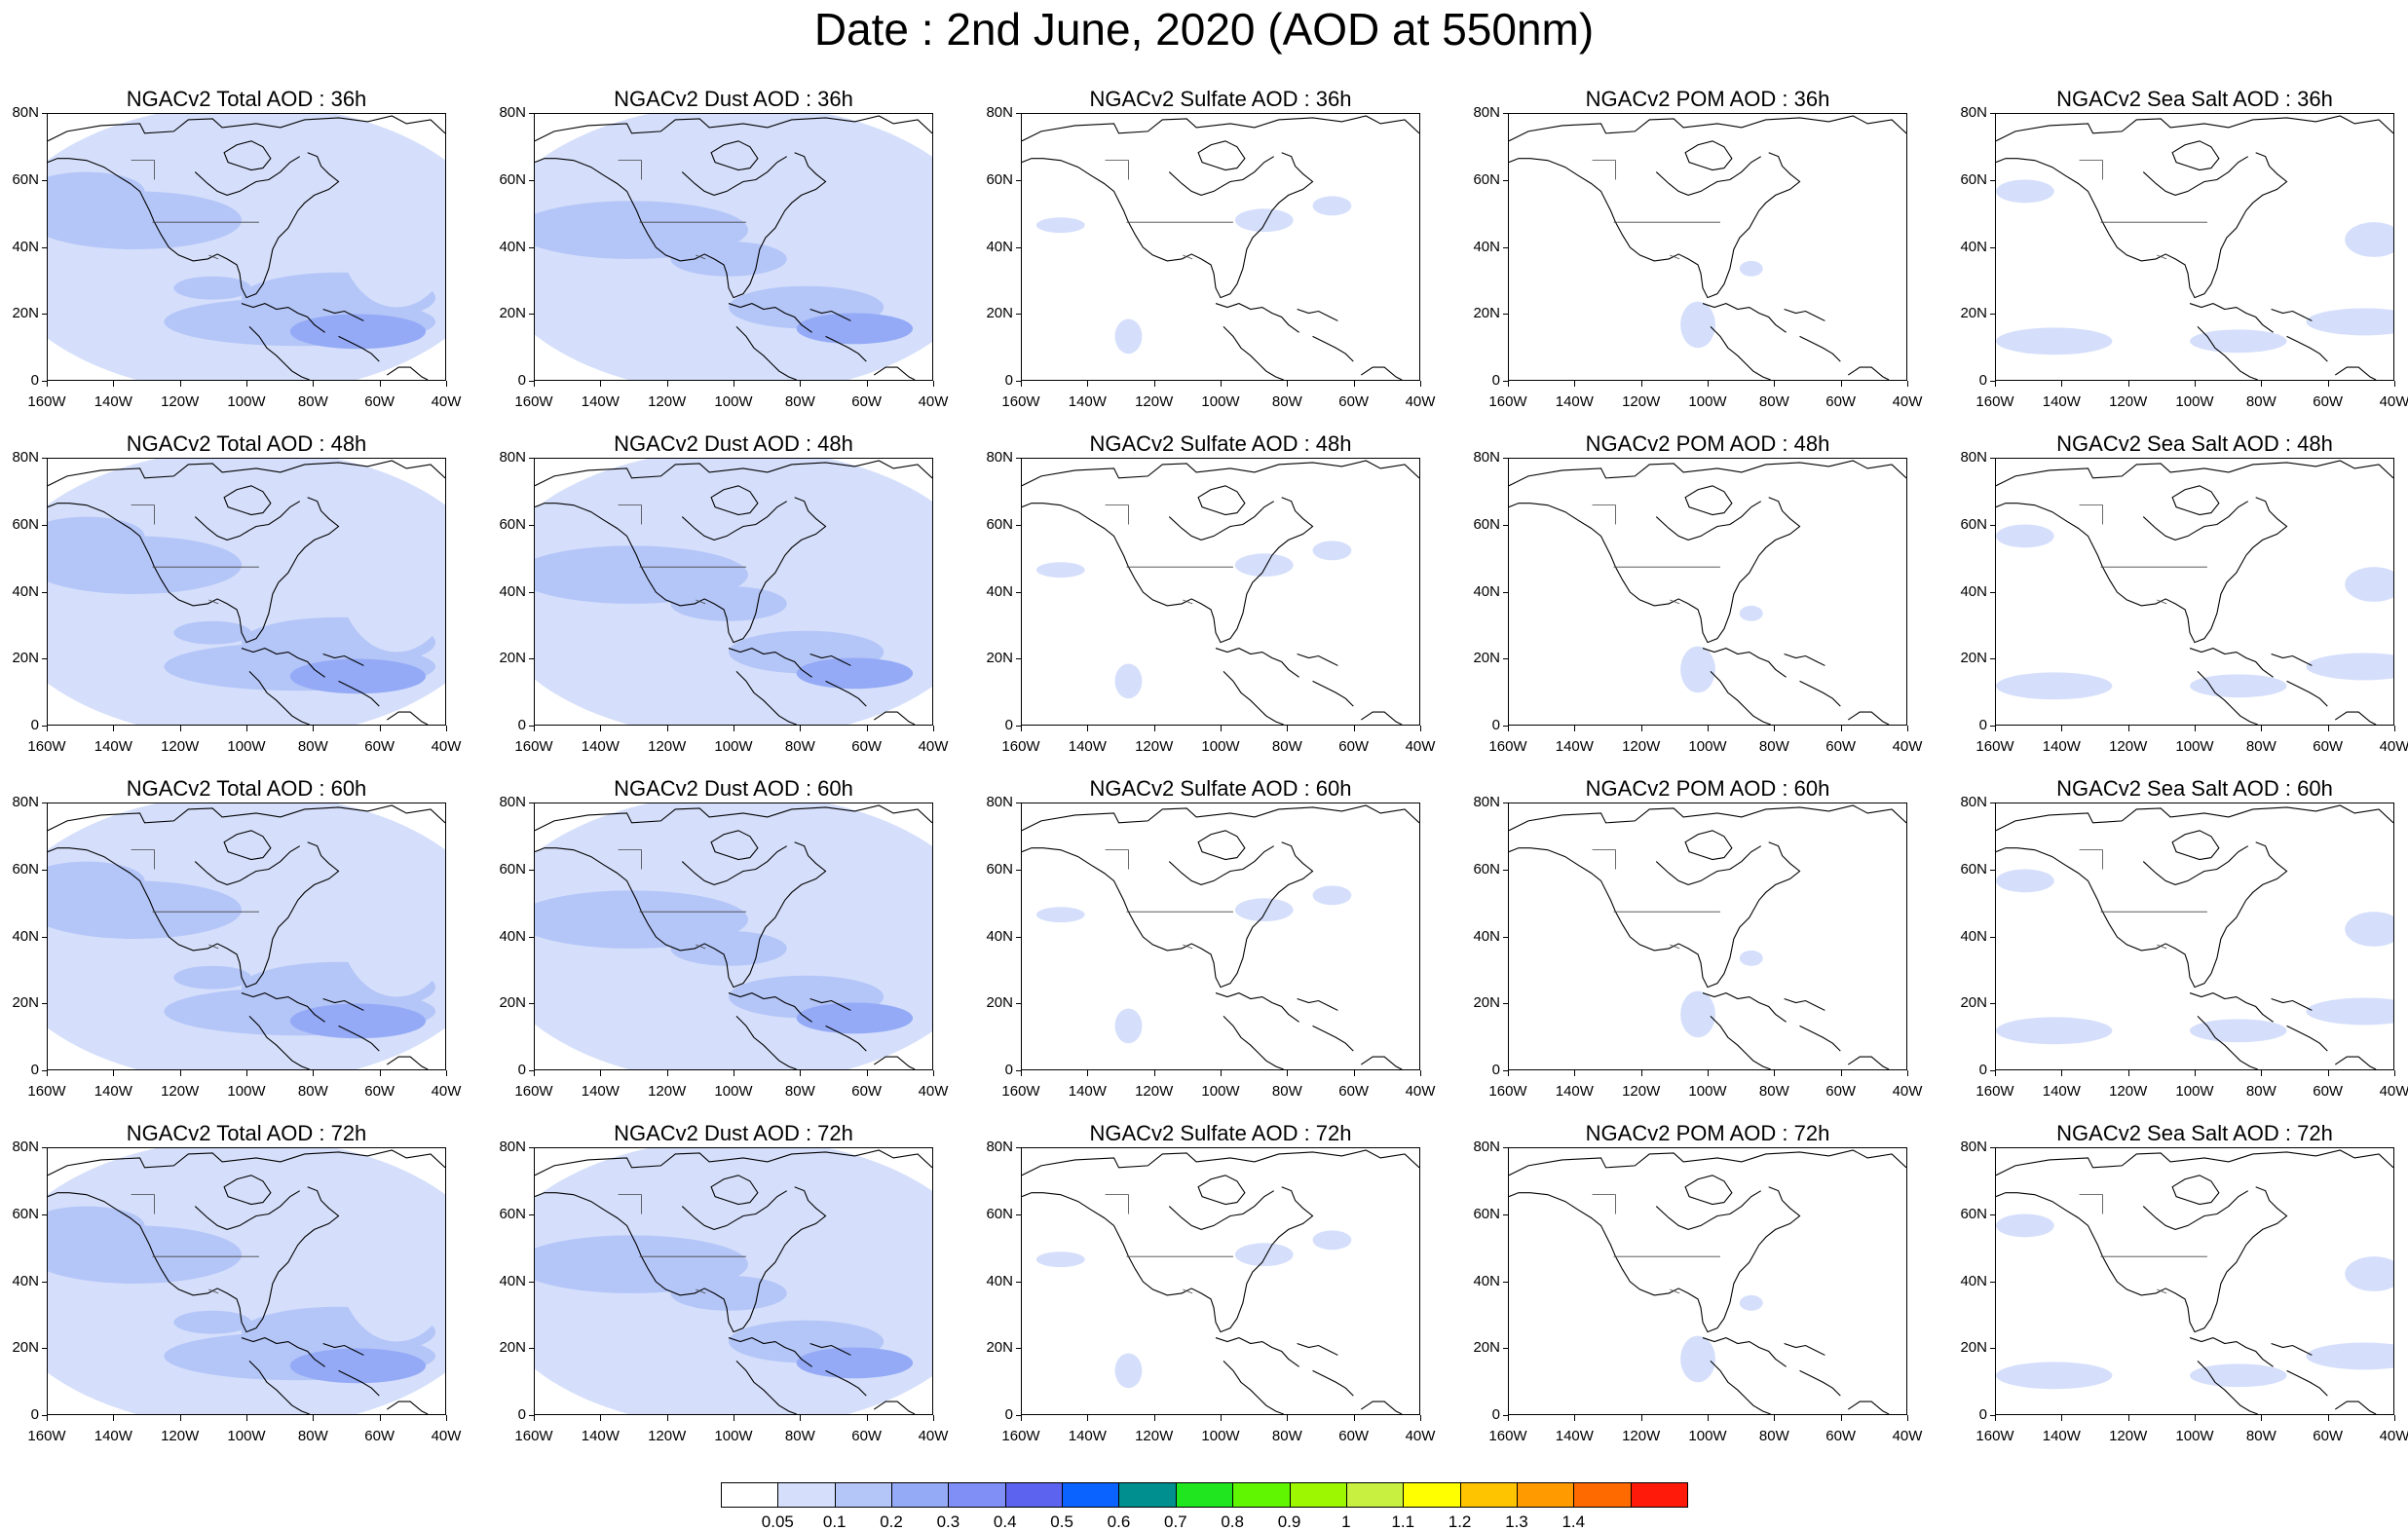 Image resolution: width=2408 pixels, height=1531 pixels. Describe the element at coordinates (891, 1521) in the screenshot. I see `colorbar-label: 0.2` at that location.